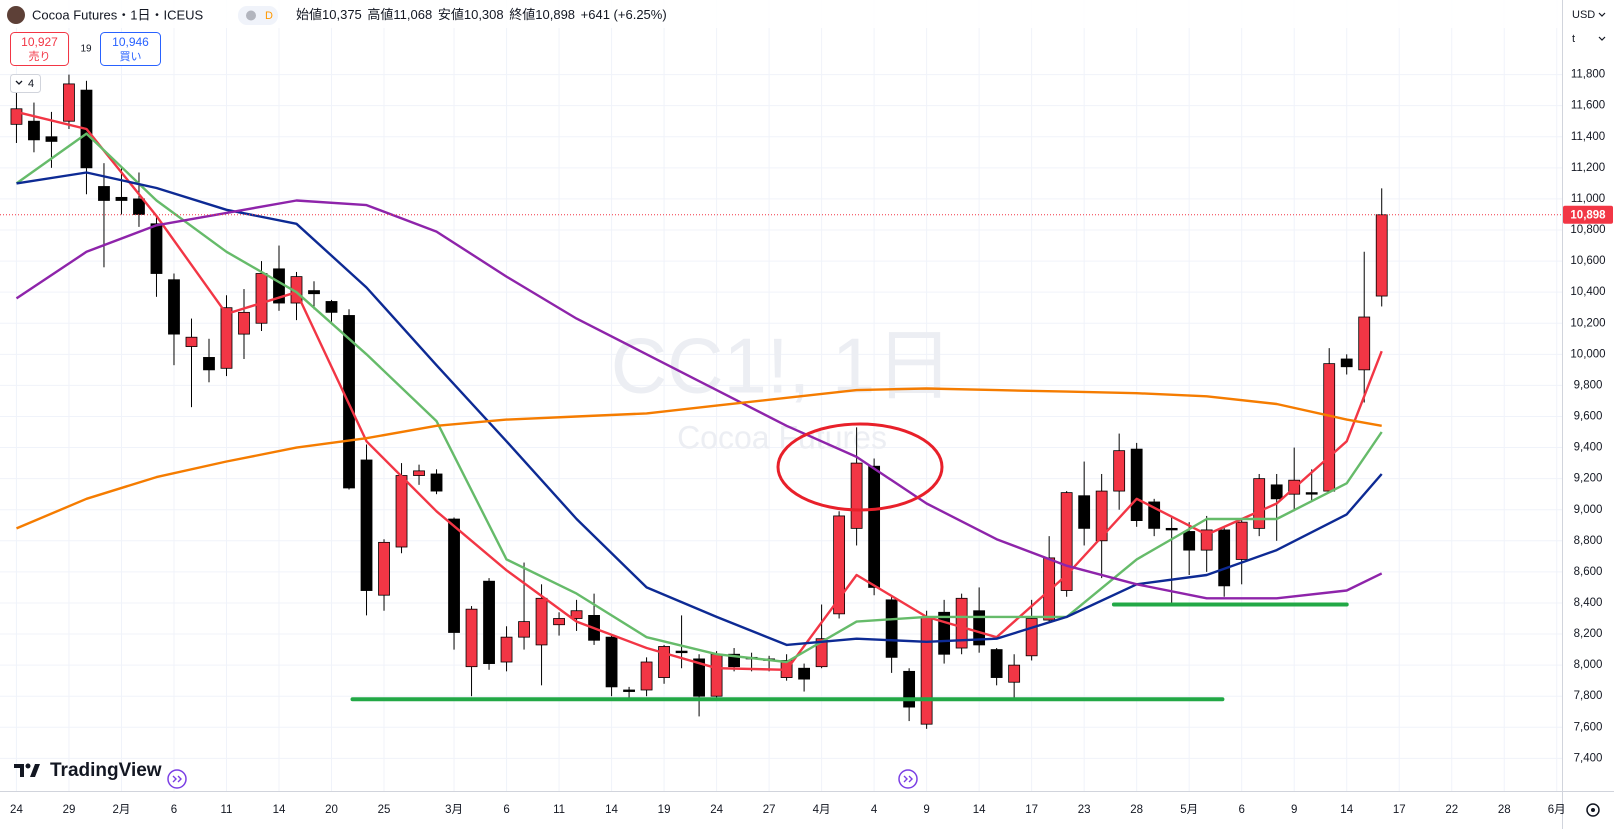 This screenshot has height=829, width=1614. I want to click on x-tick-label: 23, so click(1084, 810).